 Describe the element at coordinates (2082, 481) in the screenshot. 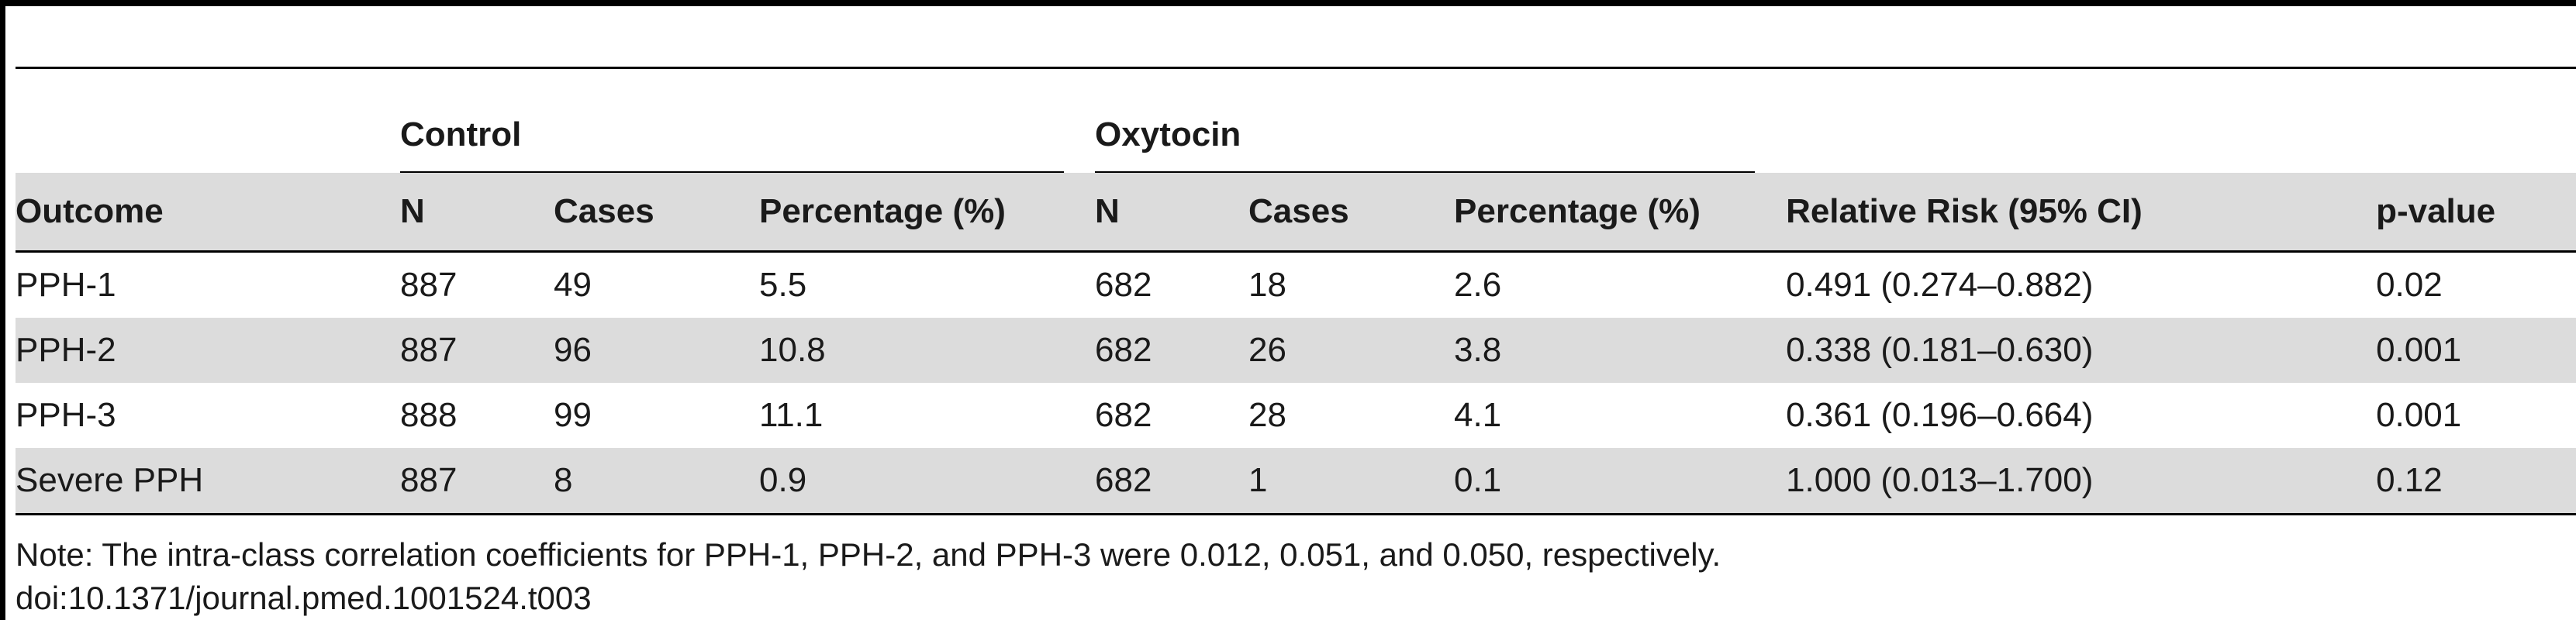

I see `table-cell: 1.000 (0.013–1.700)` at that location.